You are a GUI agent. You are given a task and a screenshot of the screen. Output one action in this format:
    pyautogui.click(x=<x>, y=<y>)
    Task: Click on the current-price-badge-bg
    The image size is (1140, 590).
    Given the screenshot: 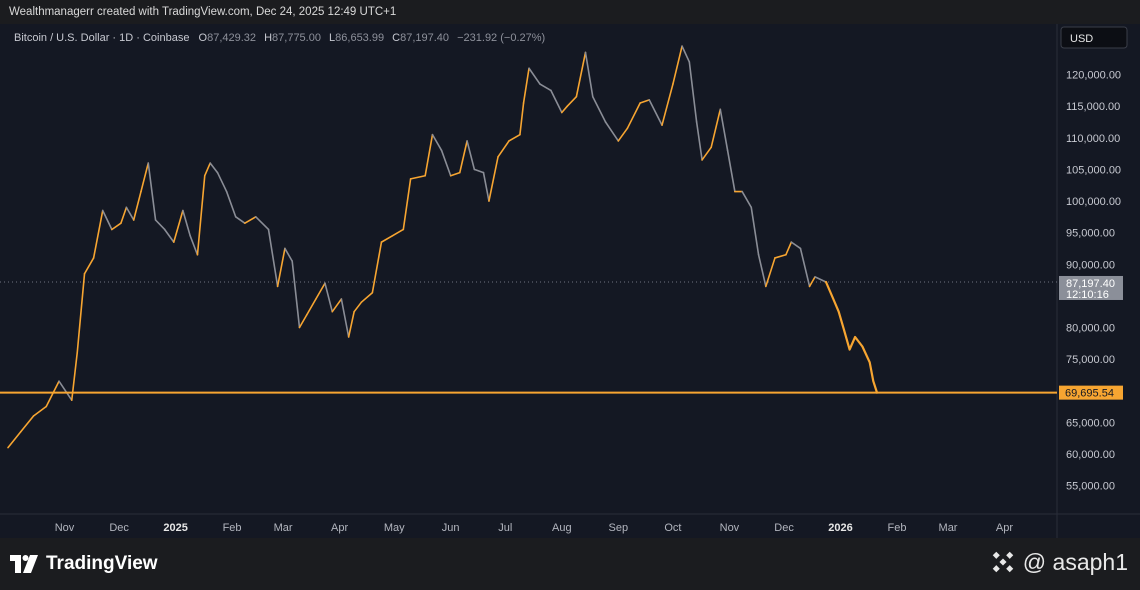 What is the action you would take?
    pyautogui.click(x=1091, y=287)
    